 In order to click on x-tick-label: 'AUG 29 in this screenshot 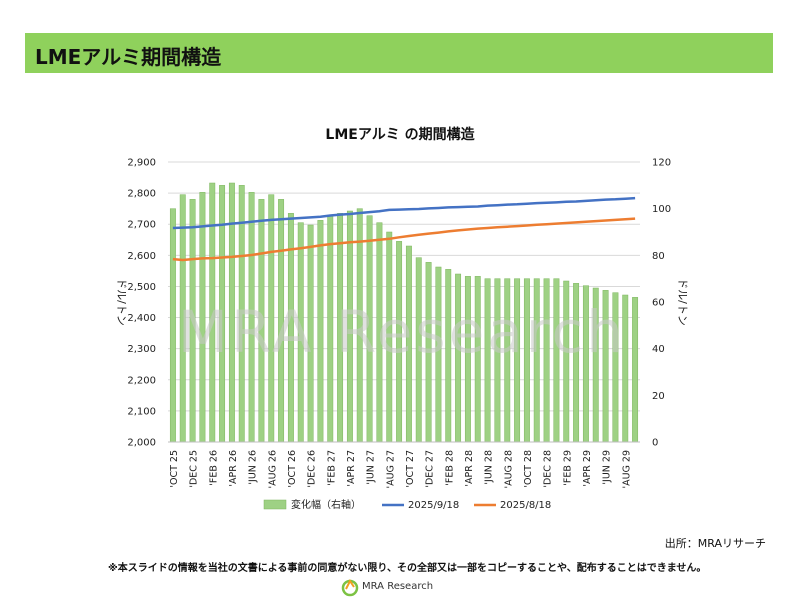, I will do `click(626, 469)`.